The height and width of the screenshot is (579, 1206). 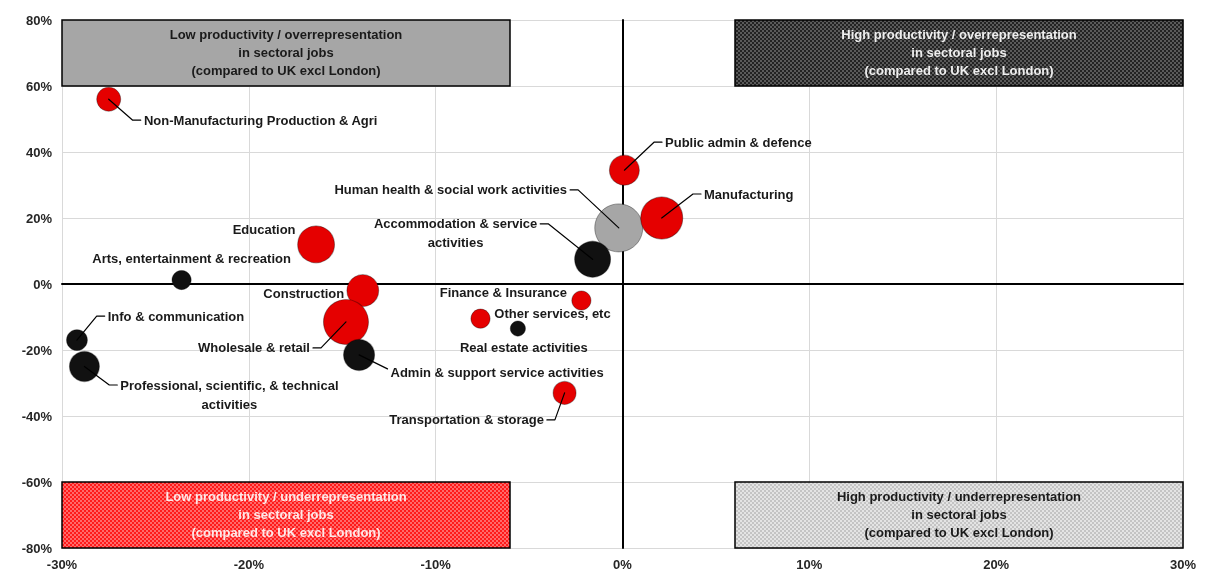 What do you see at coordinates (191, 258) in the screenshot?
I see `series-label: Arts, entertainment & recreation` at bounding box center [191, 258].